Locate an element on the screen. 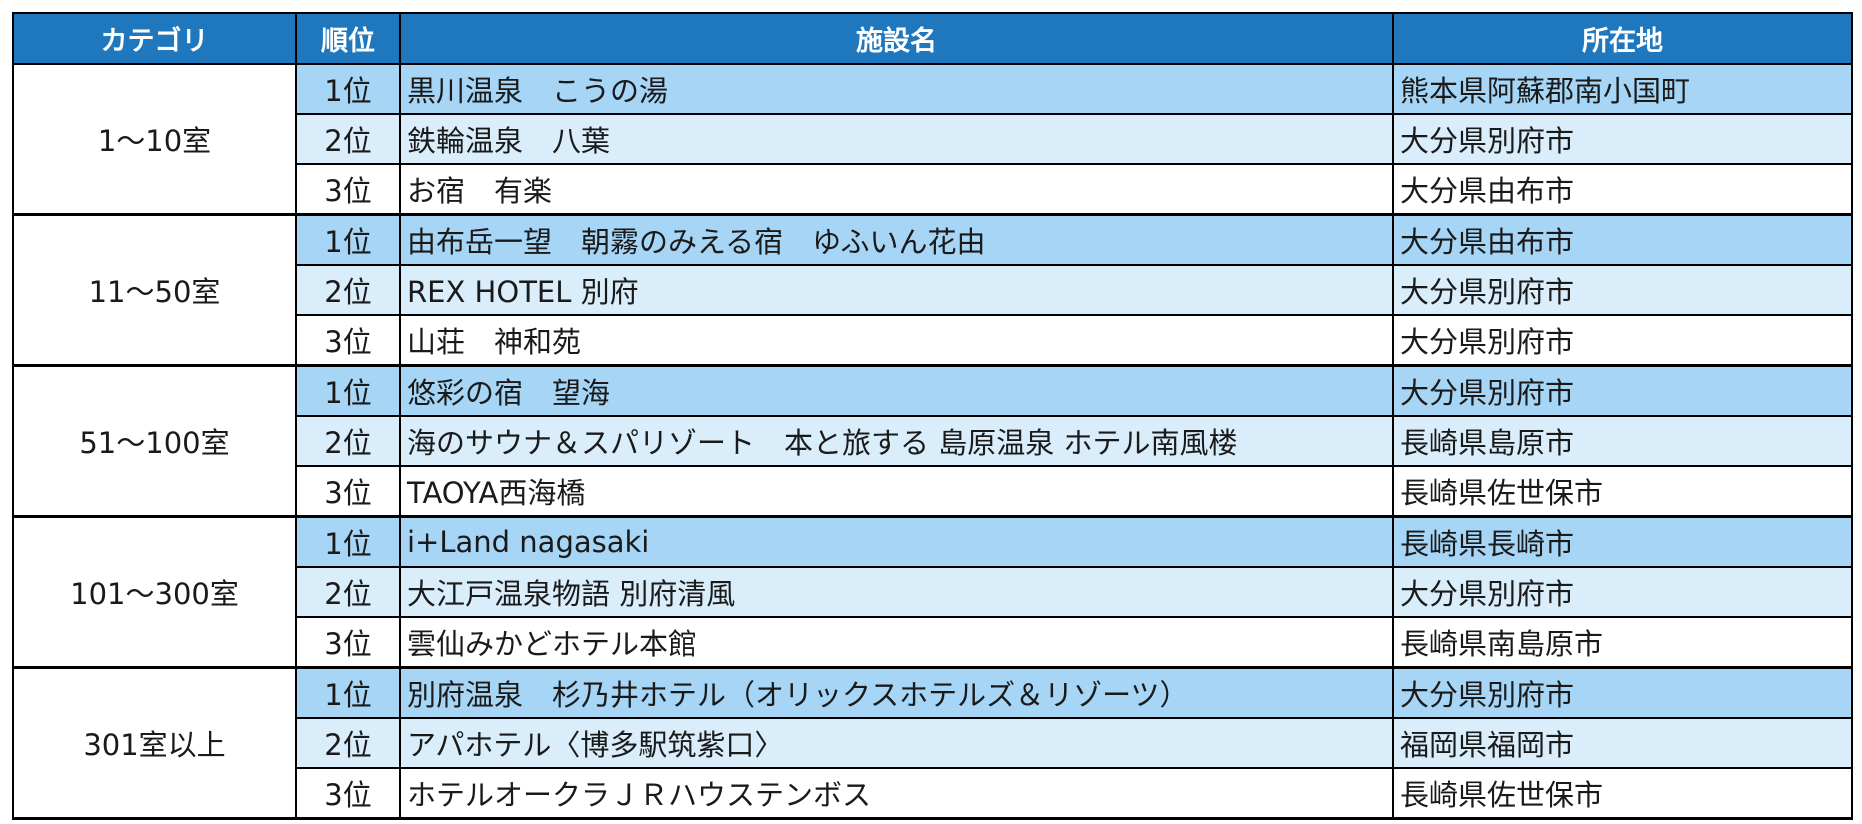 This screenshot has width=1862, height=824. table-row: 2位 海のサウナ＆スパリゾート 本と旅する 島原温泉 ホテル南風楼 長崎県島原市 is located at coordinates (933, 441).